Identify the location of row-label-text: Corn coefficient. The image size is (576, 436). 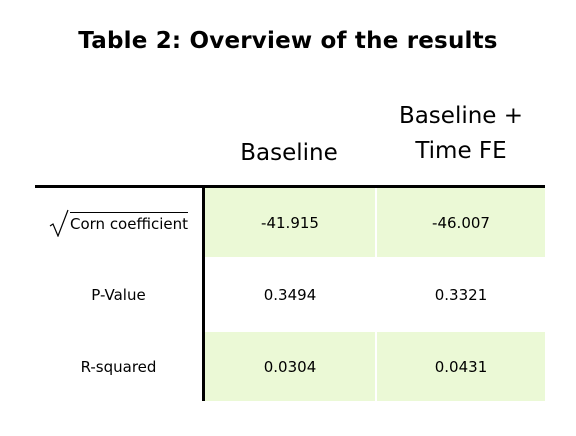
(129, 222).